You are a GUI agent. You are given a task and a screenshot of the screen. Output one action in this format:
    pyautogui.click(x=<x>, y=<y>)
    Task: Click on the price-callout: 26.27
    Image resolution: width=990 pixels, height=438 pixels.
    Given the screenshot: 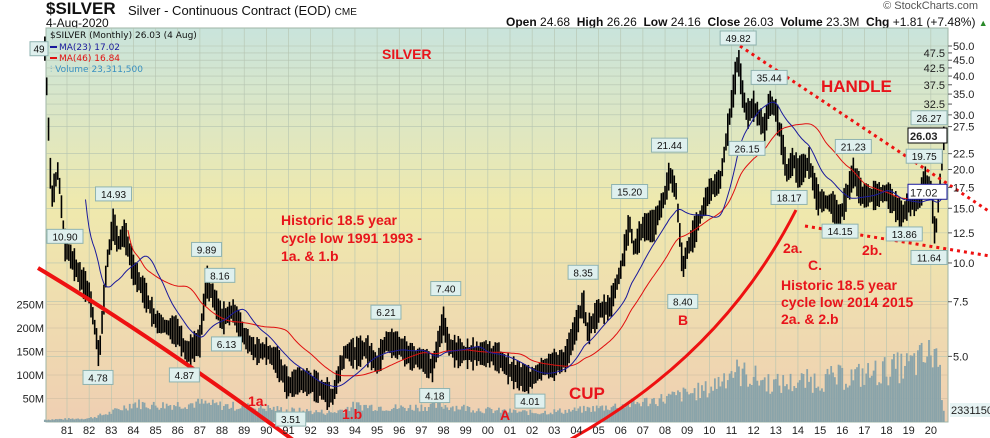 What is the action you would take?
    pyautogui.click(x=929, y=118)
    